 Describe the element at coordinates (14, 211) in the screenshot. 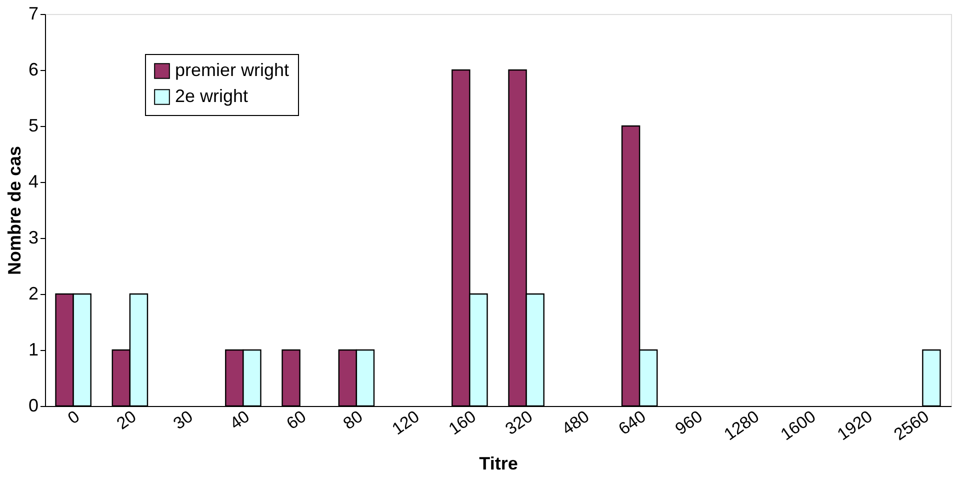

I see `y-axis-title: Nombre de cas` at that location.